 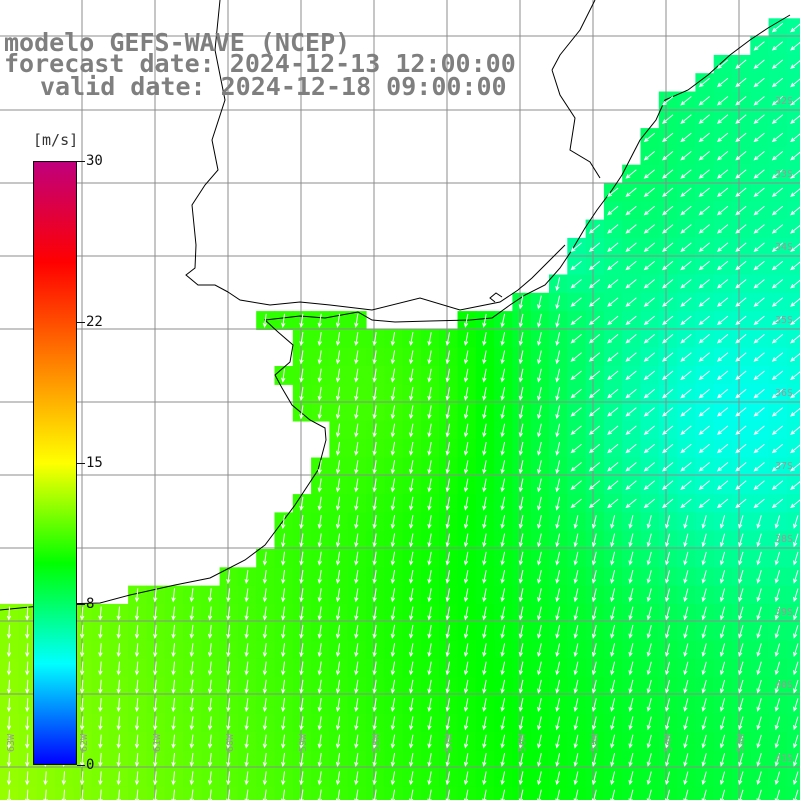 I want to click on colorbar-tick-label: 30, so click(x=94, y=161).